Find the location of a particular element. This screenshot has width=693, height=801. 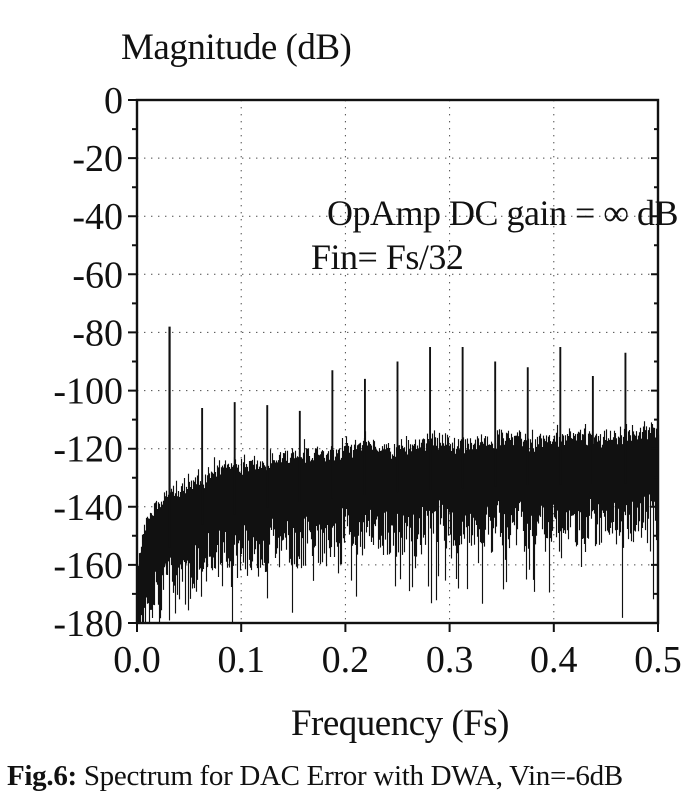

annotation-fin: Fin= Fs/32 is located at coordinates (387, 257).